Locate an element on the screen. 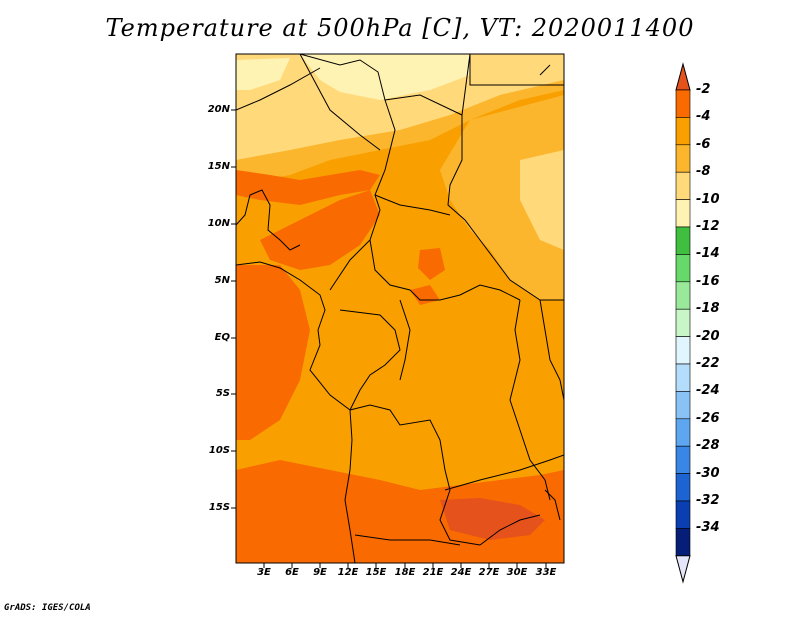 The height and width of the screenshot is (618, 800). field-north-pale is located at coordinates (385, 77).